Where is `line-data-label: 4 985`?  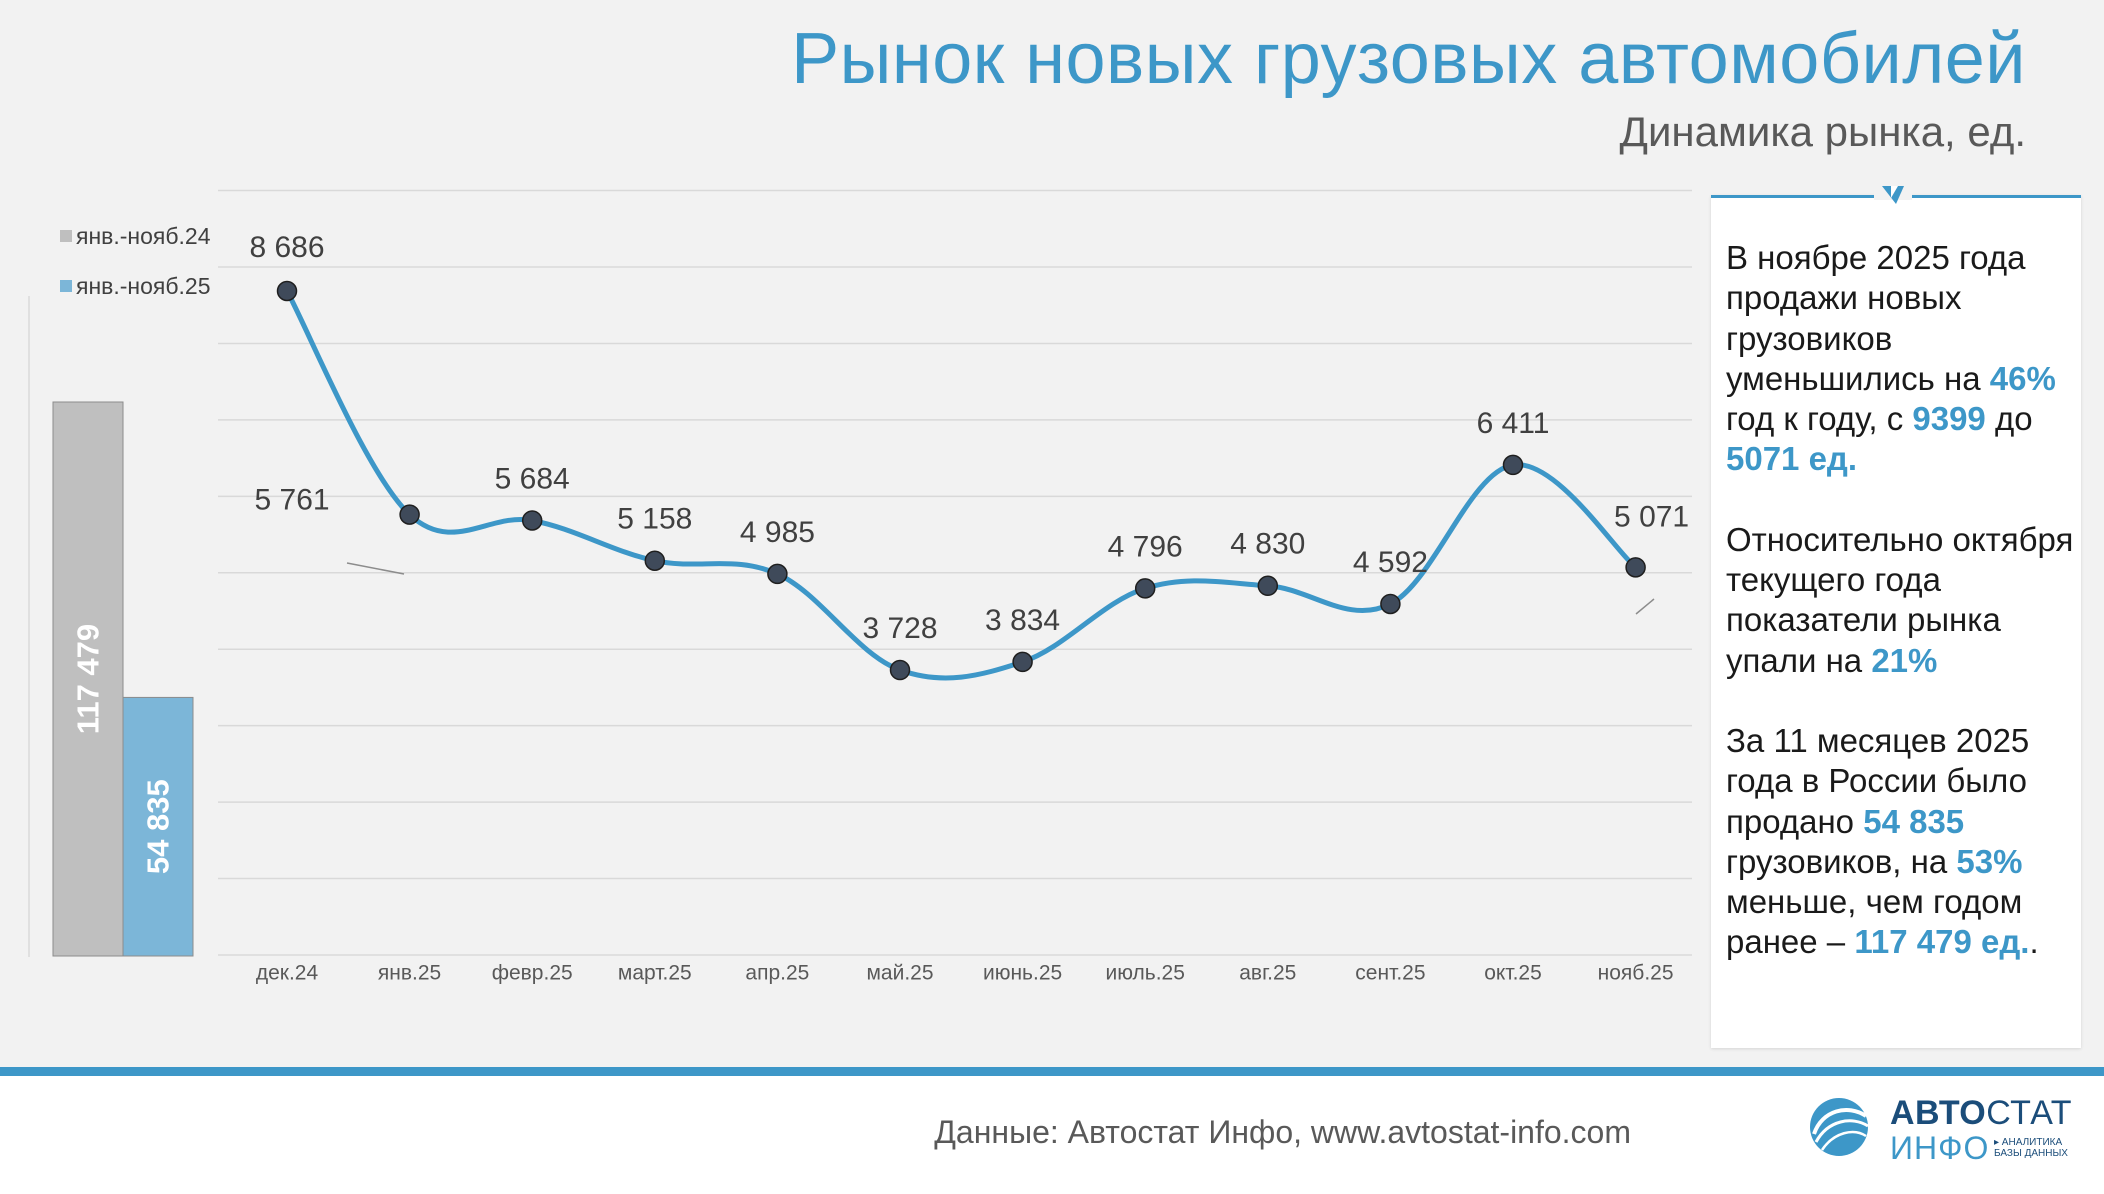
line-data-label: 4 985 is located at coordinates (777, 532).